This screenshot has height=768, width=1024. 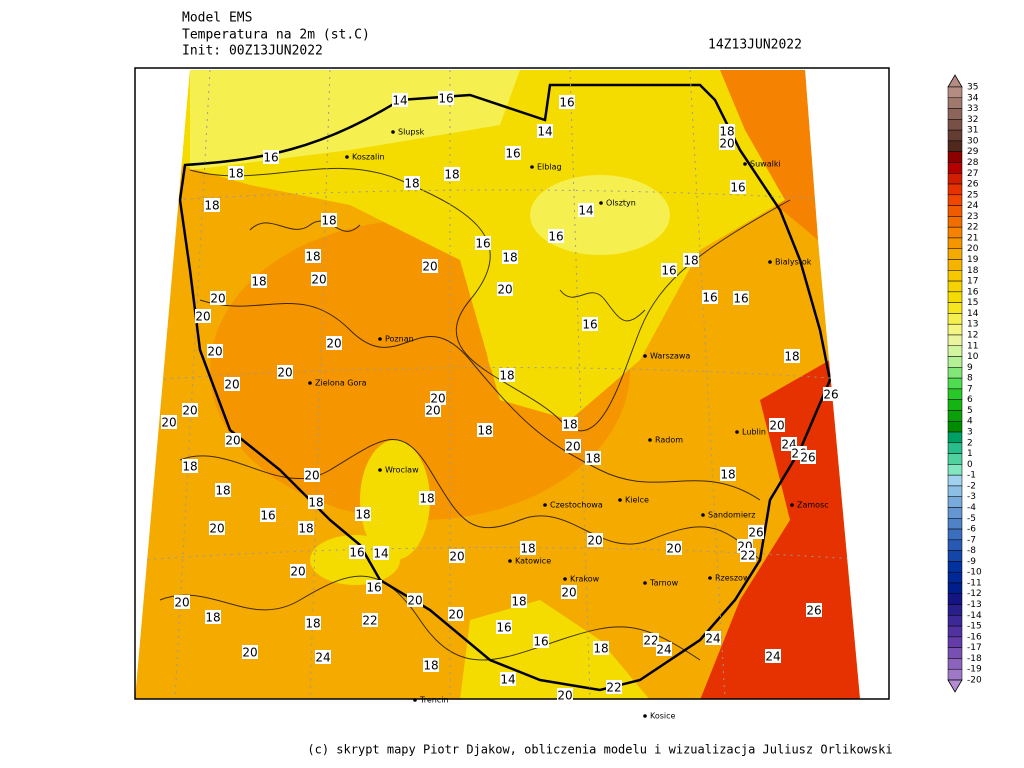 What do you see at coordinates (974, 583) in the screenshot?
I see `colorbar-label: -11` at bounding box center [974, 583].